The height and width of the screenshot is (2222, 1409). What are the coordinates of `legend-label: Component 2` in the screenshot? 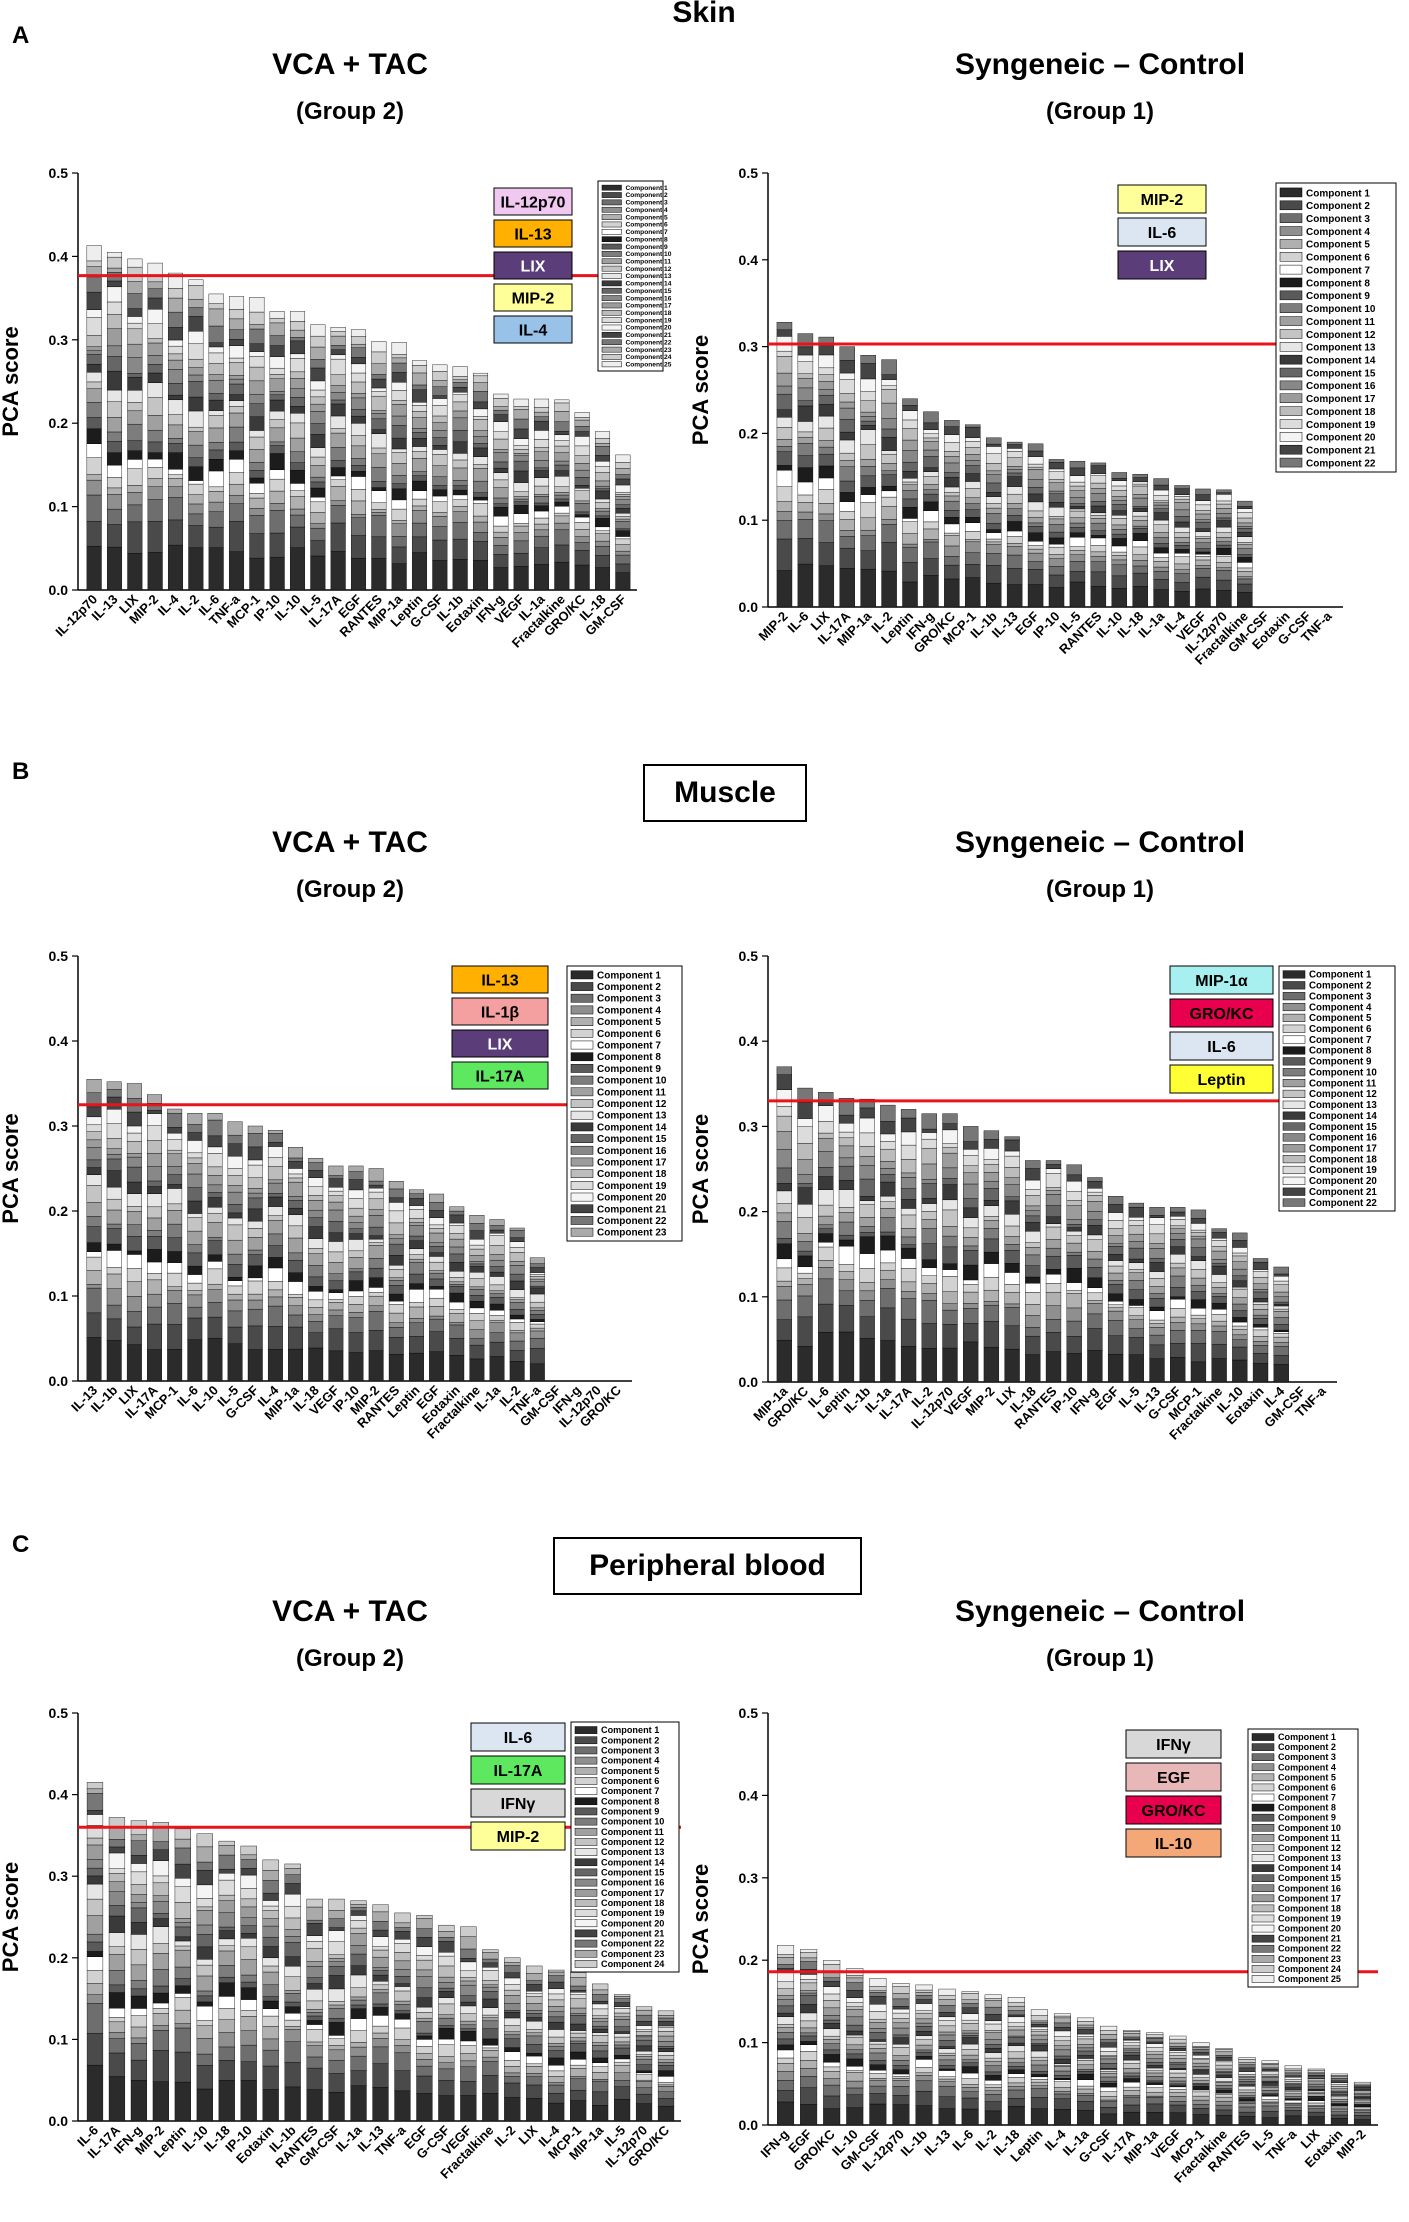 It's located at (1307, 1747).